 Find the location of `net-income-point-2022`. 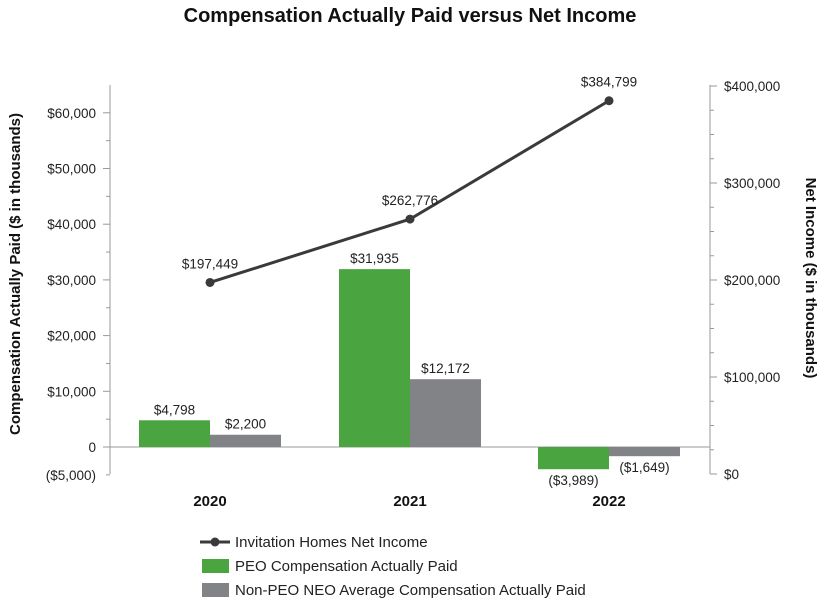

net-income-point-2022 is located at coordinates (609, 101).